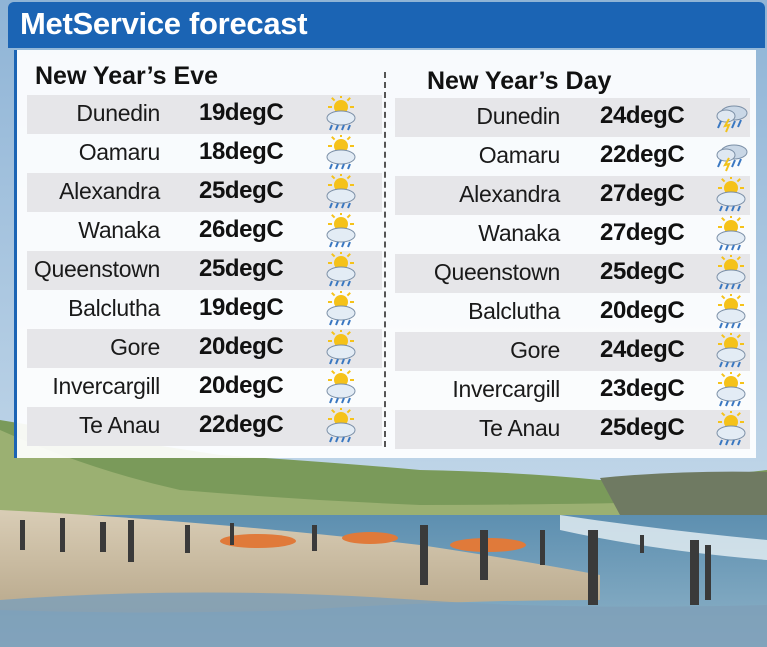  Describe the element at coordinates (572, 195) in the screenshot. I see `forecast-row: Alexandra 27degC` at that location.